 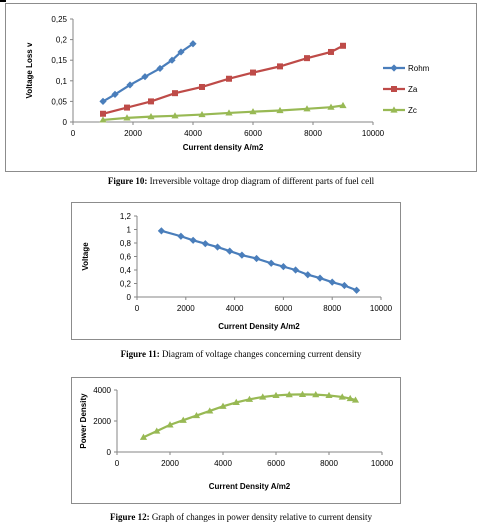 I want to click on y-tick-label: 0,15, so click(x=59, y=60).